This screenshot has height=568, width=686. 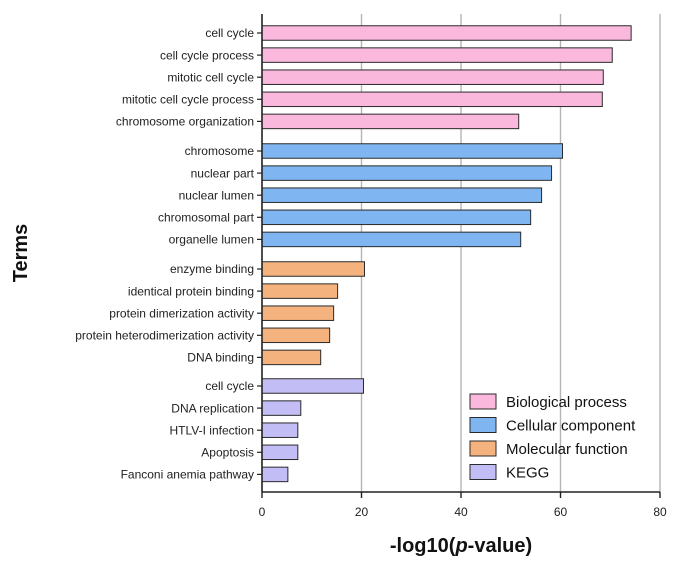 What do you see at coordinates (567, 449) in the screenshot?
I see `legend-label: Molecular function` at bounding box center [567, 449].